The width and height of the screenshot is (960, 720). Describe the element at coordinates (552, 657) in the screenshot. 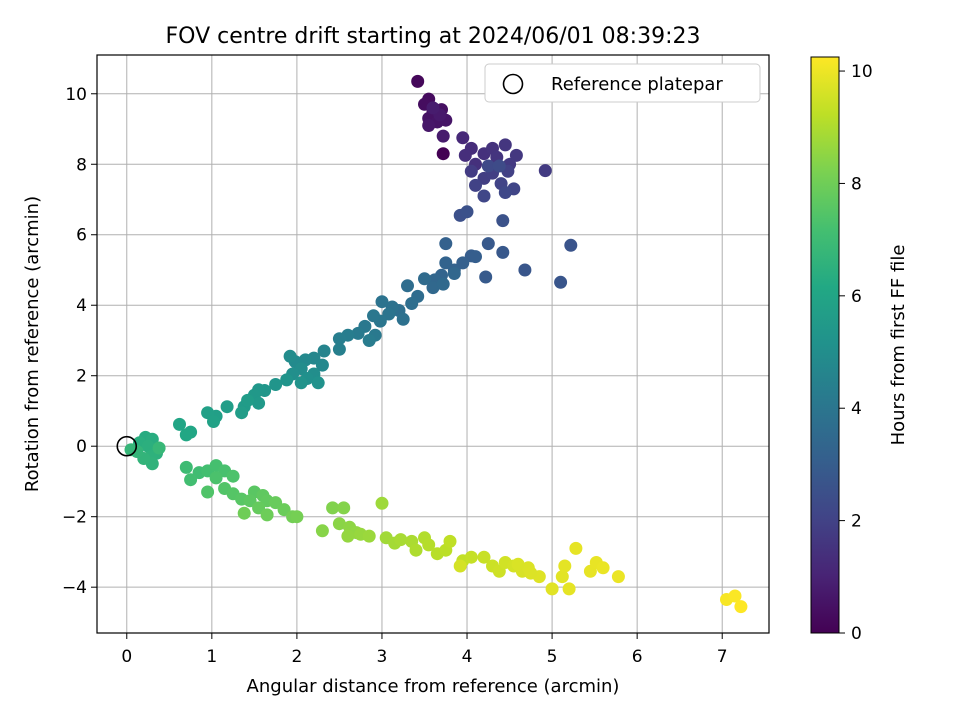

I see `x-tick-label: 5` at that location.